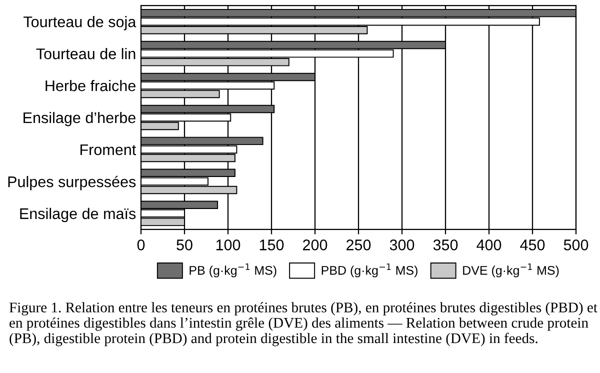  Describe the element at coordinates (108, 150) in the screenshot. I see `y-tick-label: Froment` at that location.